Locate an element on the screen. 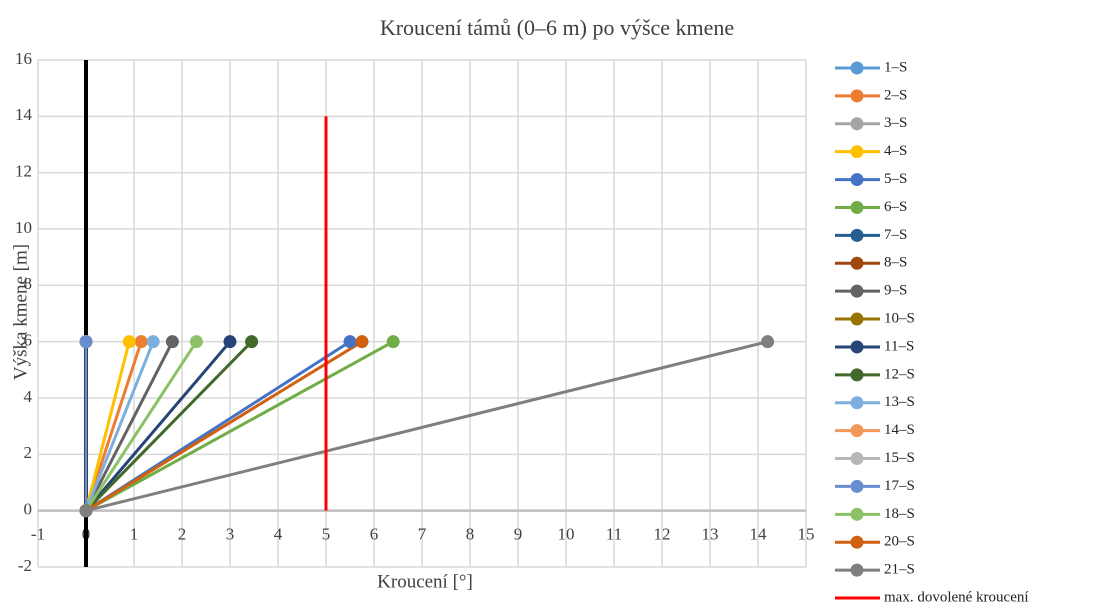 This screenshot has height=607, width=1101. y-tick-label: 2 is located at coordinates (28, 452).